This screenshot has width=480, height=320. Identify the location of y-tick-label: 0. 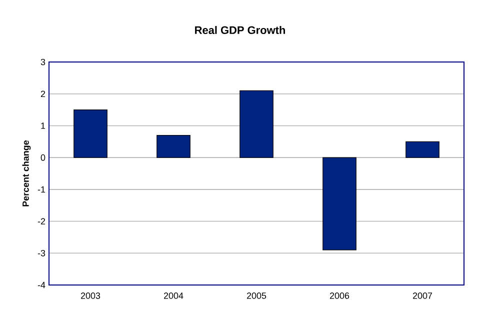
(43, 157).